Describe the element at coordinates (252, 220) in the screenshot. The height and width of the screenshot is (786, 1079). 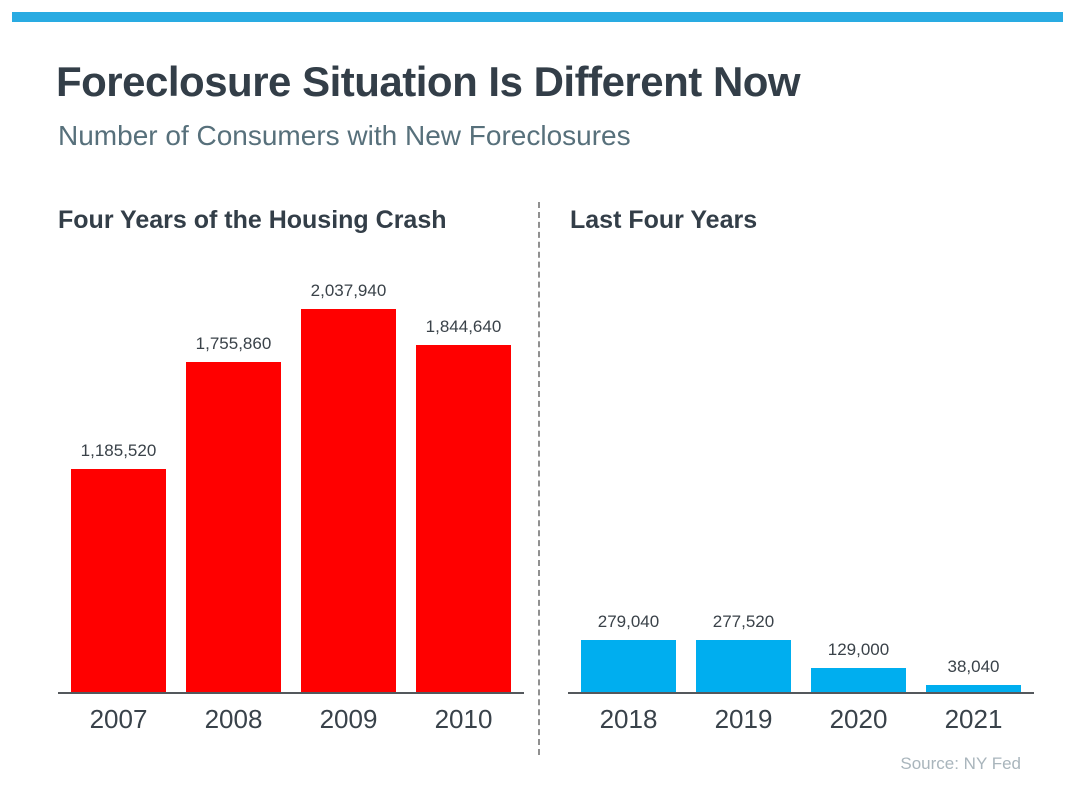
I see `panel-title-housing-crash: Four Years of the Housing Crash` at that location.